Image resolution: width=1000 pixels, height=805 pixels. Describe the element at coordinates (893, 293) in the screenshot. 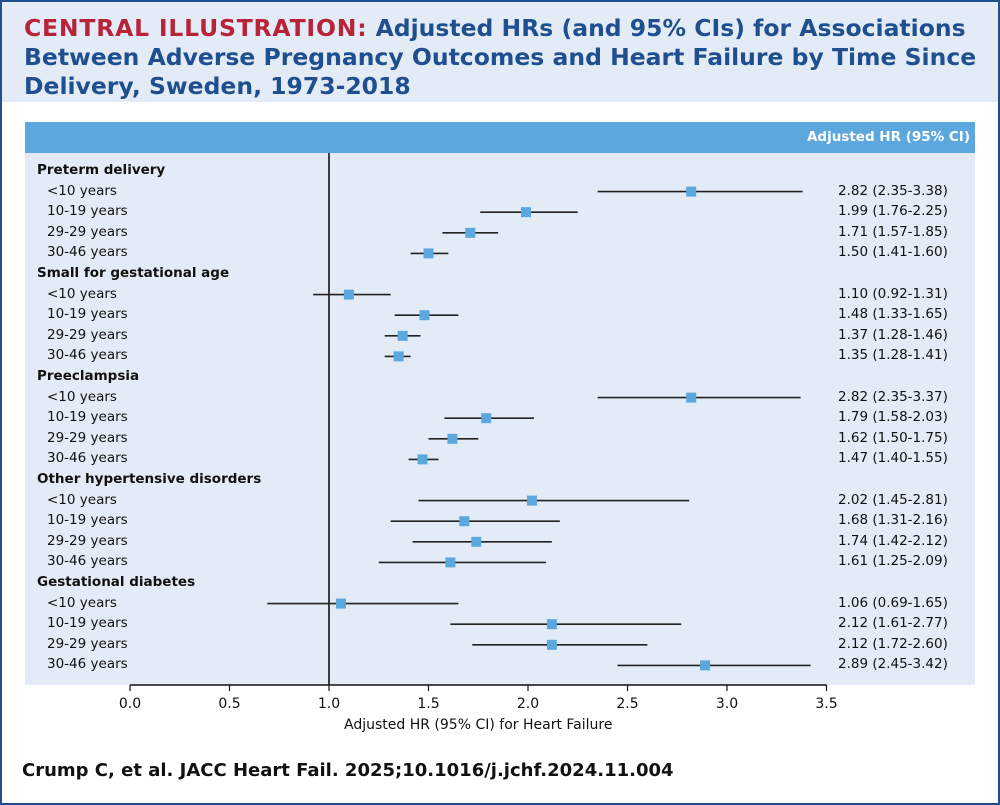

I see `row-value: 1.10 (0.92-1.31)` at that location.